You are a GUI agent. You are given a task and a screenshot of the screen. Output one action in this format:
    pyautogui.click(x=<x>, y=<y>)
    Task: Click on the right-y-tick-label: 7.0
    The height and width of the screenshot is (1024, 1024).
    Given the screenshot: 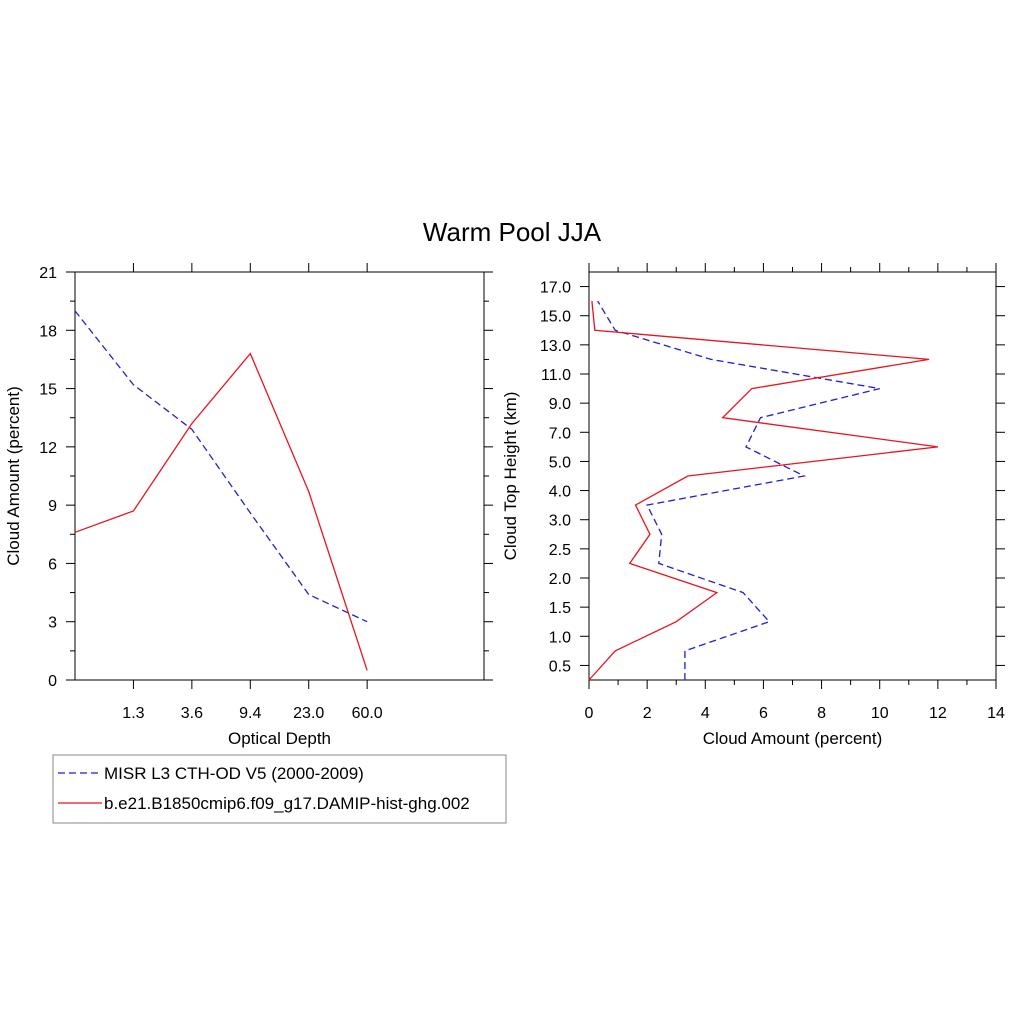 What is the action you would take?
    pyautogui.click(x=560, y=433)
    